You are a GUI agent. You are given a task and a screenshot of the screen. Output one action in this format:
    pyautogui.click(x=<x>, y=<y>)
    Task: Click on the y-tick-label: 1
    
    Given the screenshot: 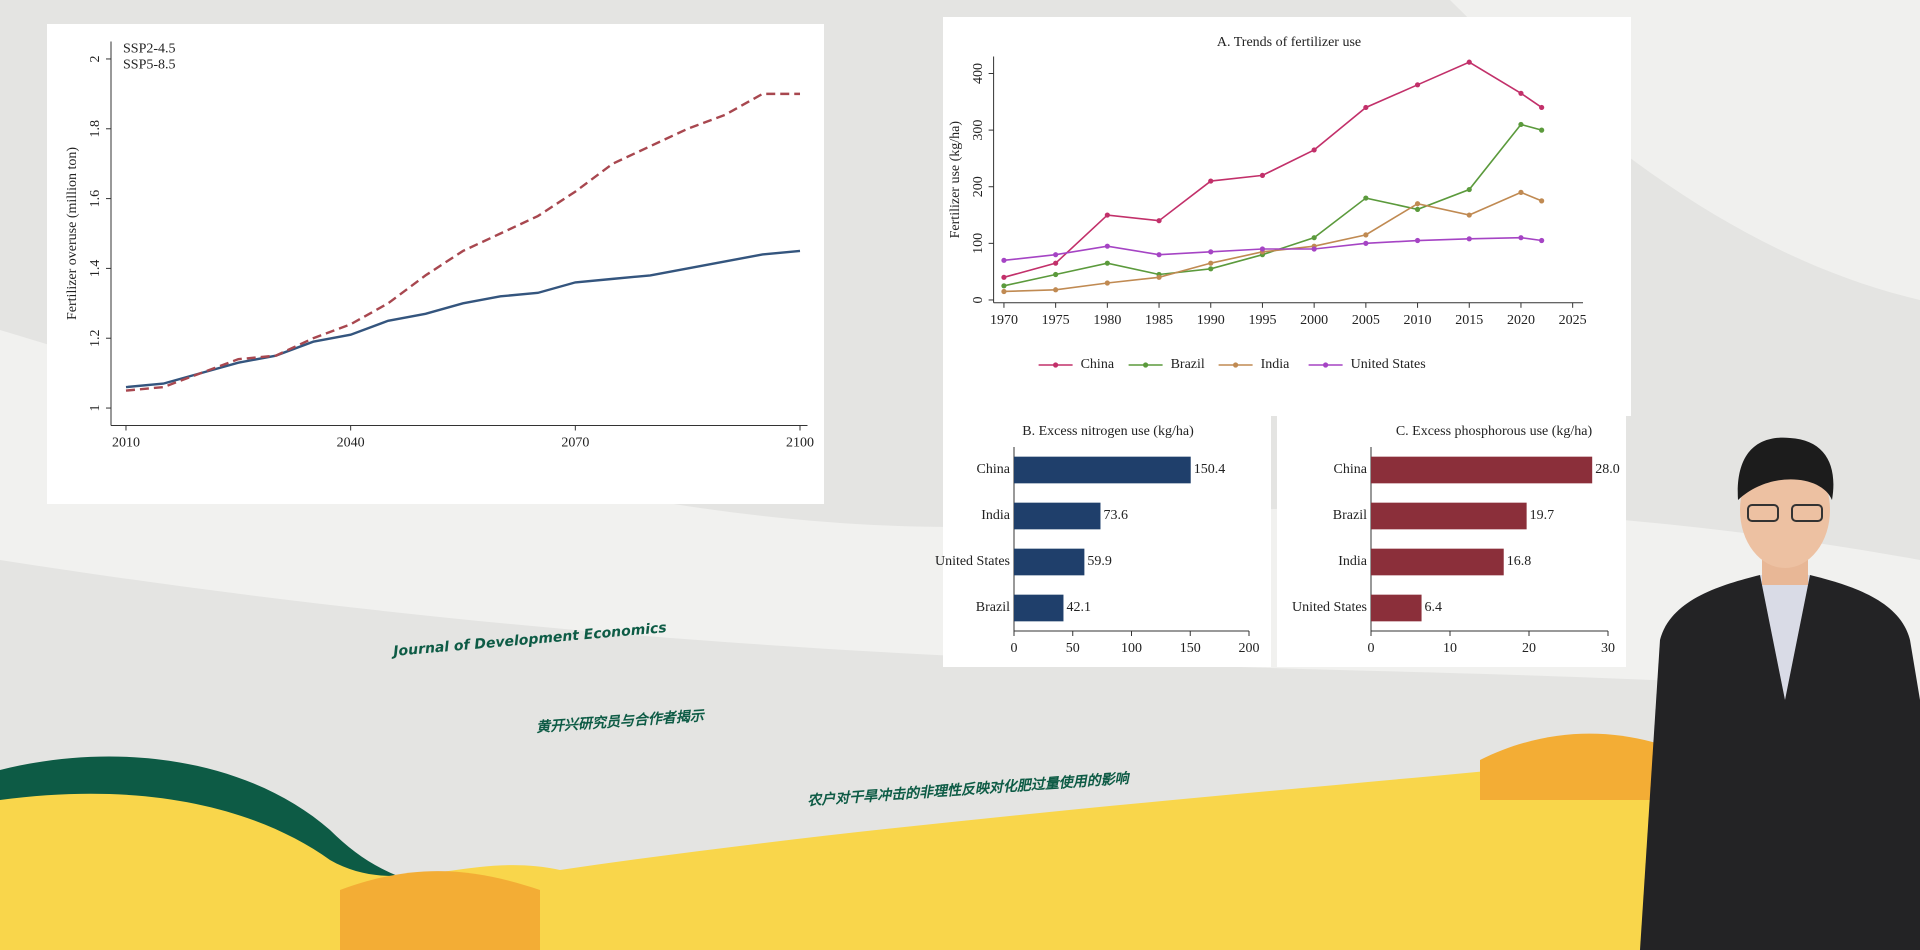 What is the action you would take?
    pyautogui.click(x=95, y=408)
    